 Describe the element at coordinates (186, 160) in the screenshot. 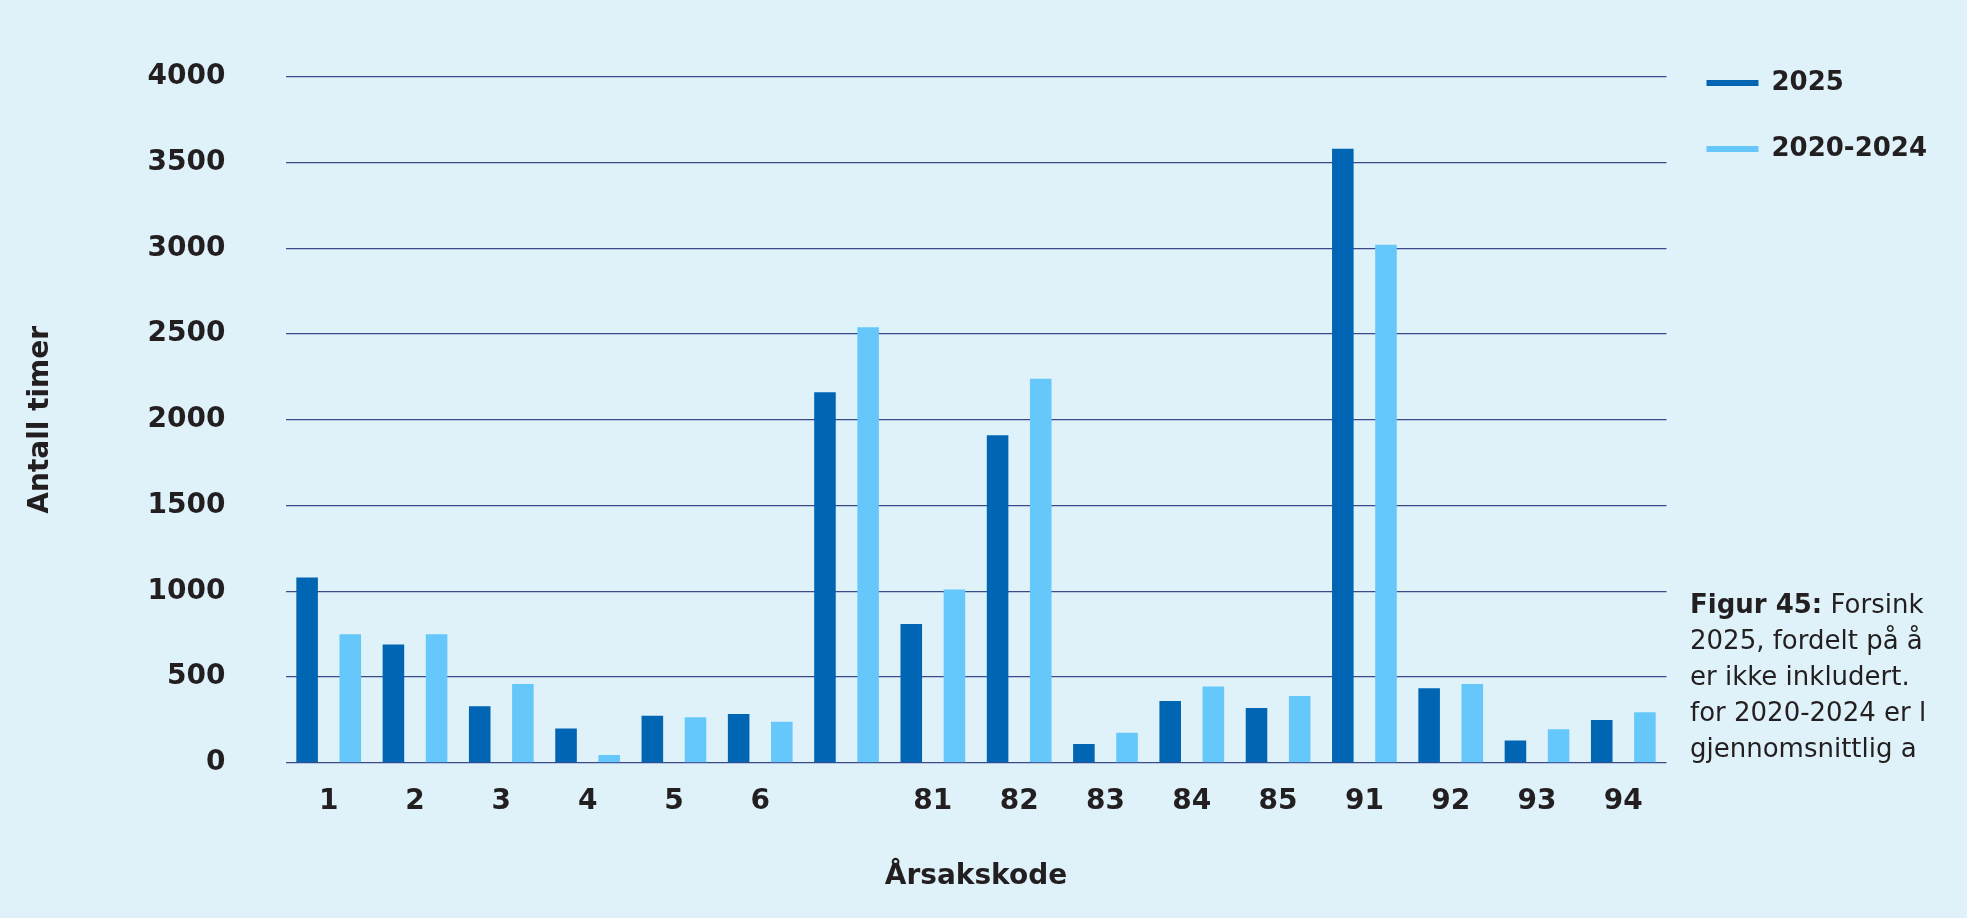

I see `y-tick-label: 3500` at that location.